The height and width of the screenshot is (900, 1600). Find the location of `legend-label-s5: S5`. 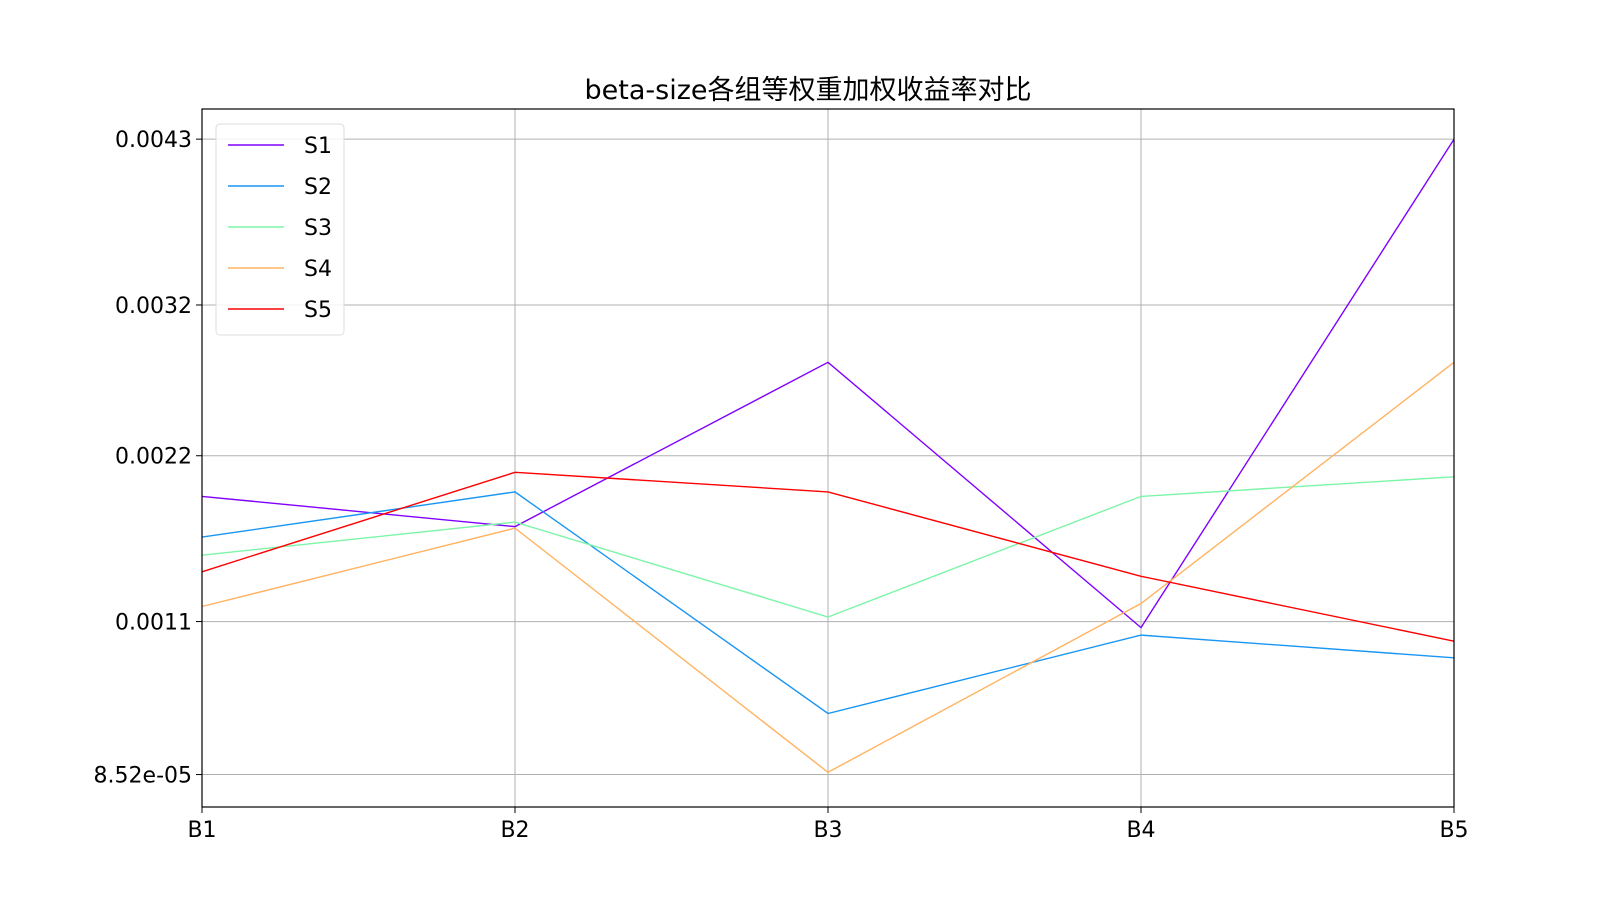

legend-label-s5: S5 is located at coordinates (318, 310).